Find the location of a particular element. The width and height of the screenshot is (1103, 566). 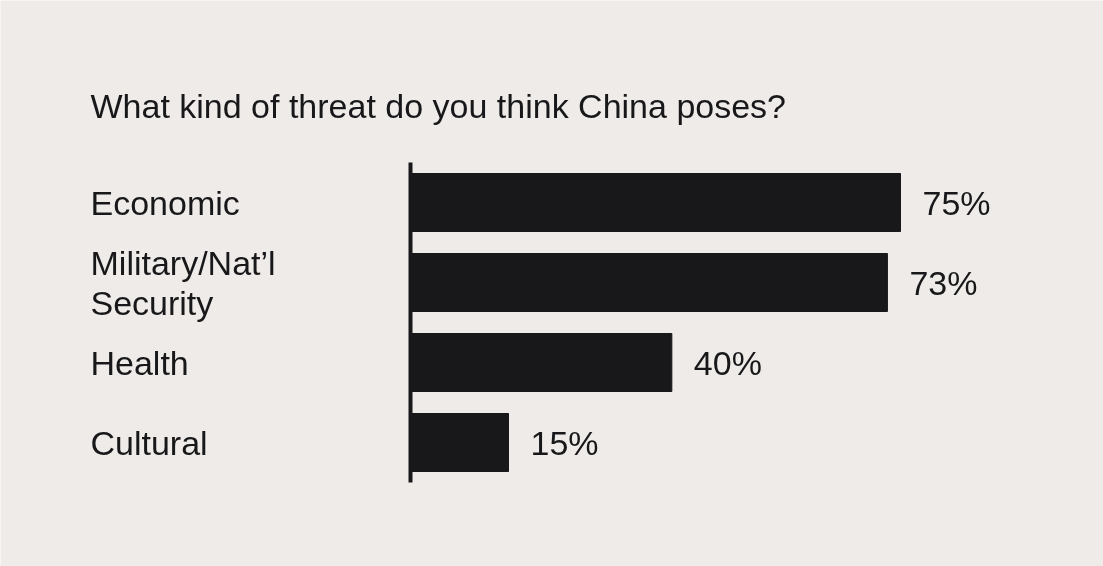

data-label: 40% is located at coordinates (727, 362).